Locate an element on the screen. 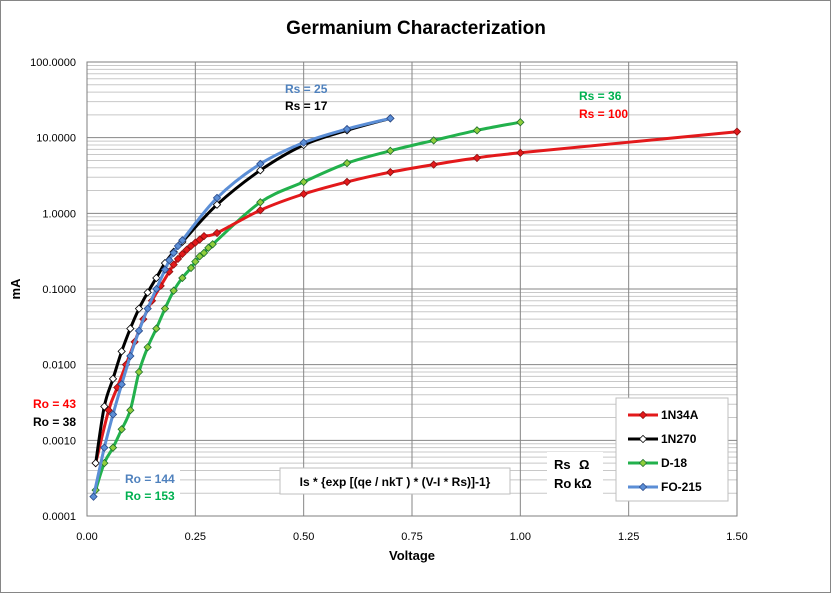 This screenshot has height=594, width=831. x-tick-labels: 0.00 0.25 0.50 0.75 1.00 1.25 1.50 is located at coordinates (411, 537).